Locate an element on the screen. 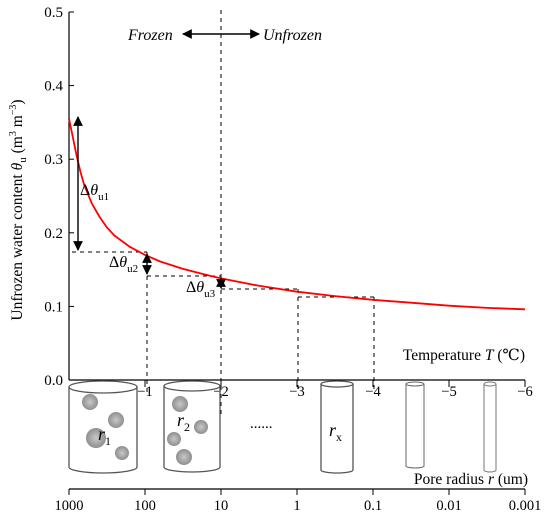 Image resolution: width=550 pixels, height=516 pixels. delta-u3-symbol: θ is located at coordinates (200, 287).